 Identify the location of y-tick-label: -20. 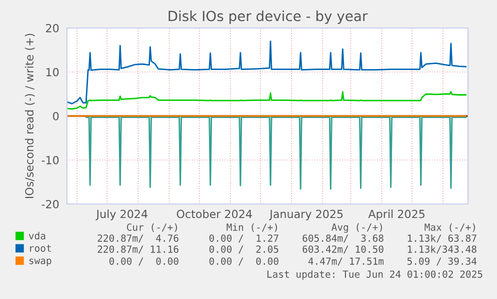
(50, 204).